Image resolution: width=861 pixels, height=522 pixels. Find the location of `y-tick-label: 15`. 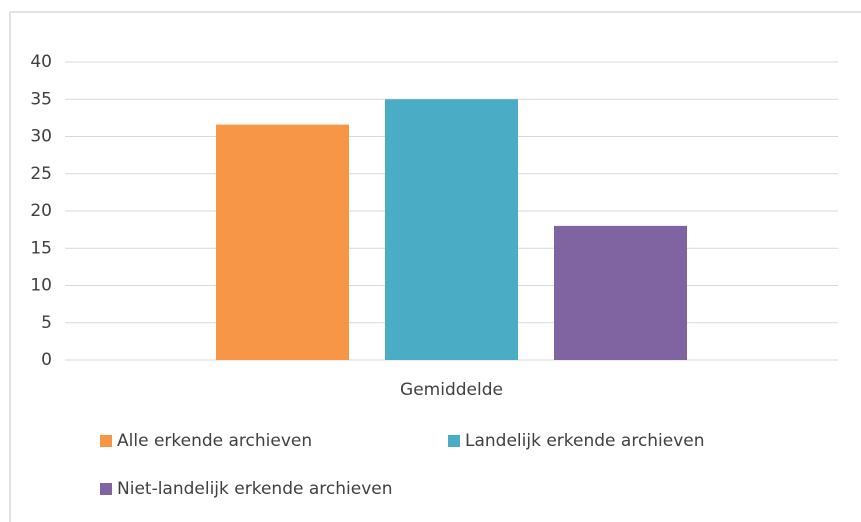

y-tick-label: 15 is located at coordinates (41, 248).